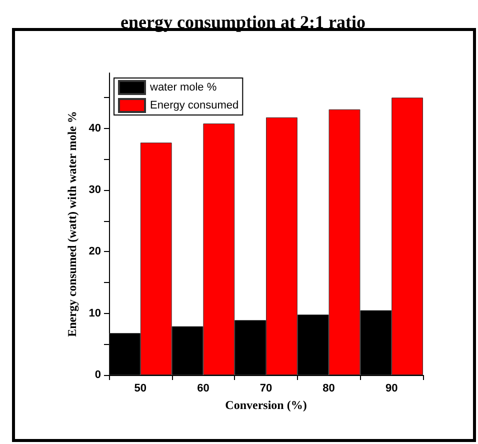 This screenshot has width=478, height=444. I want to click on y-axis-title: Energy consumed (watt) with water mole %, so click(71, 224).